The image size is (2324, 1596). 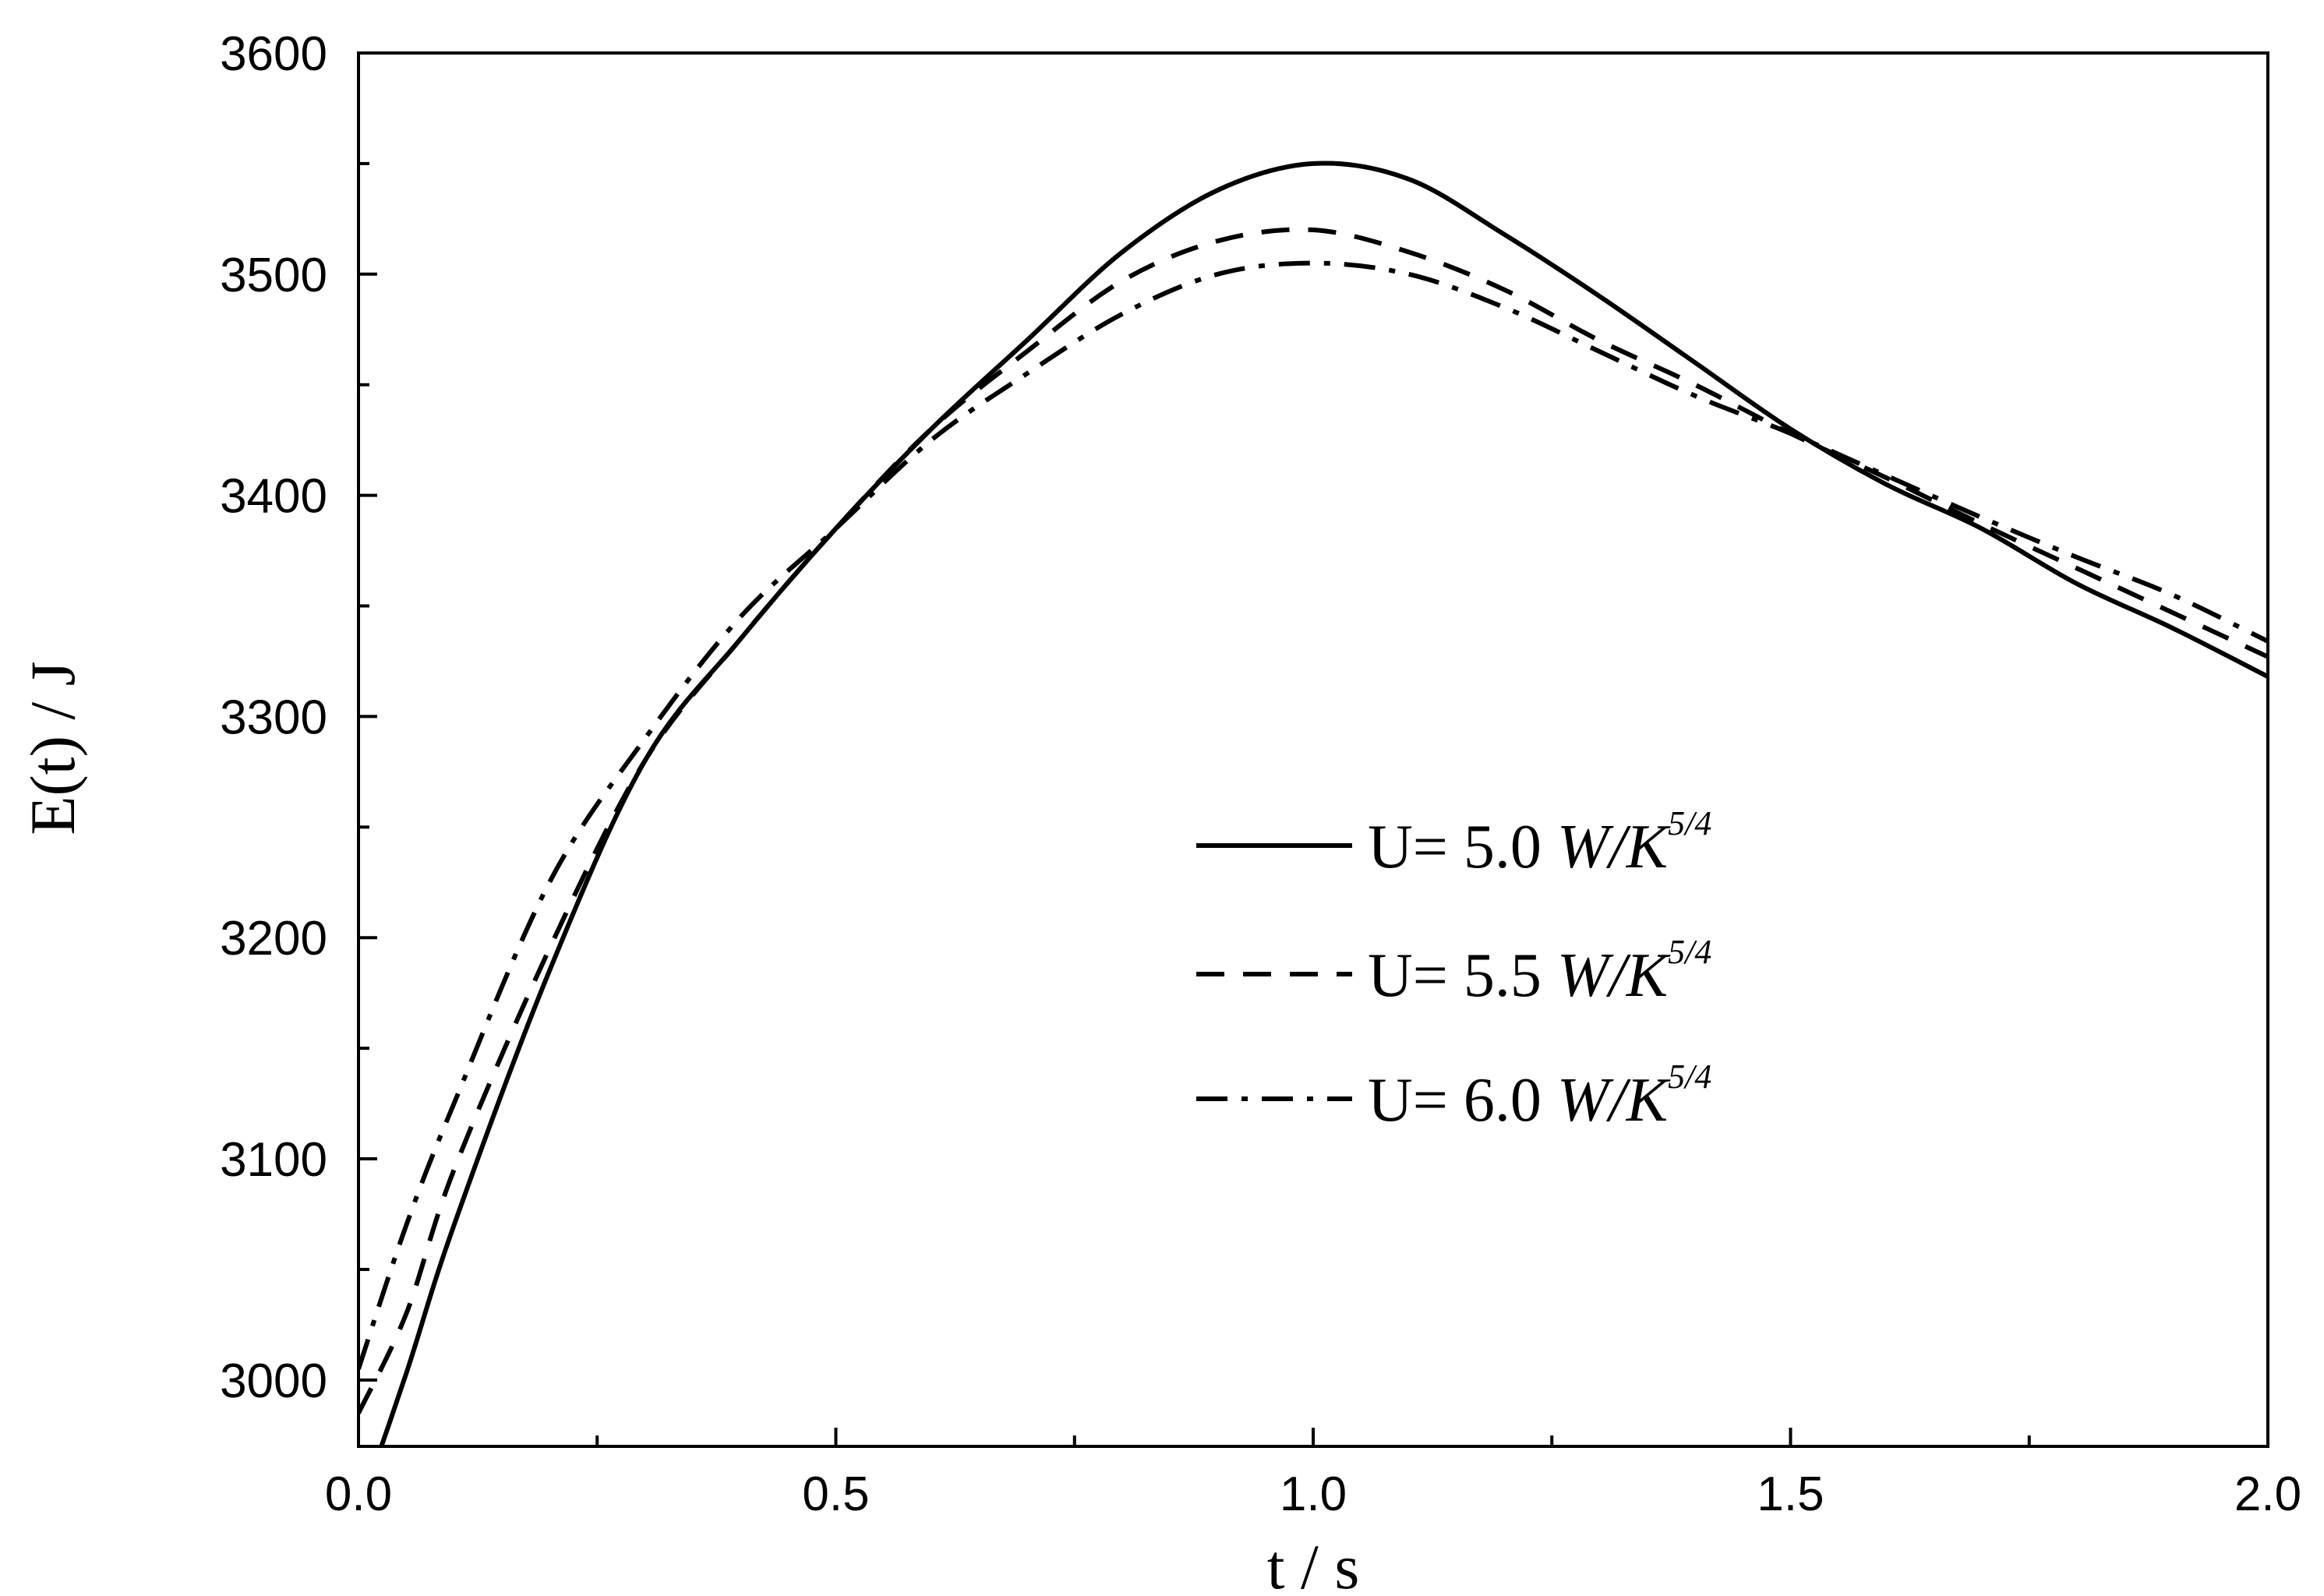 I want to click on legend-label-text: U= 5.5, so click(x=1462, y=975).